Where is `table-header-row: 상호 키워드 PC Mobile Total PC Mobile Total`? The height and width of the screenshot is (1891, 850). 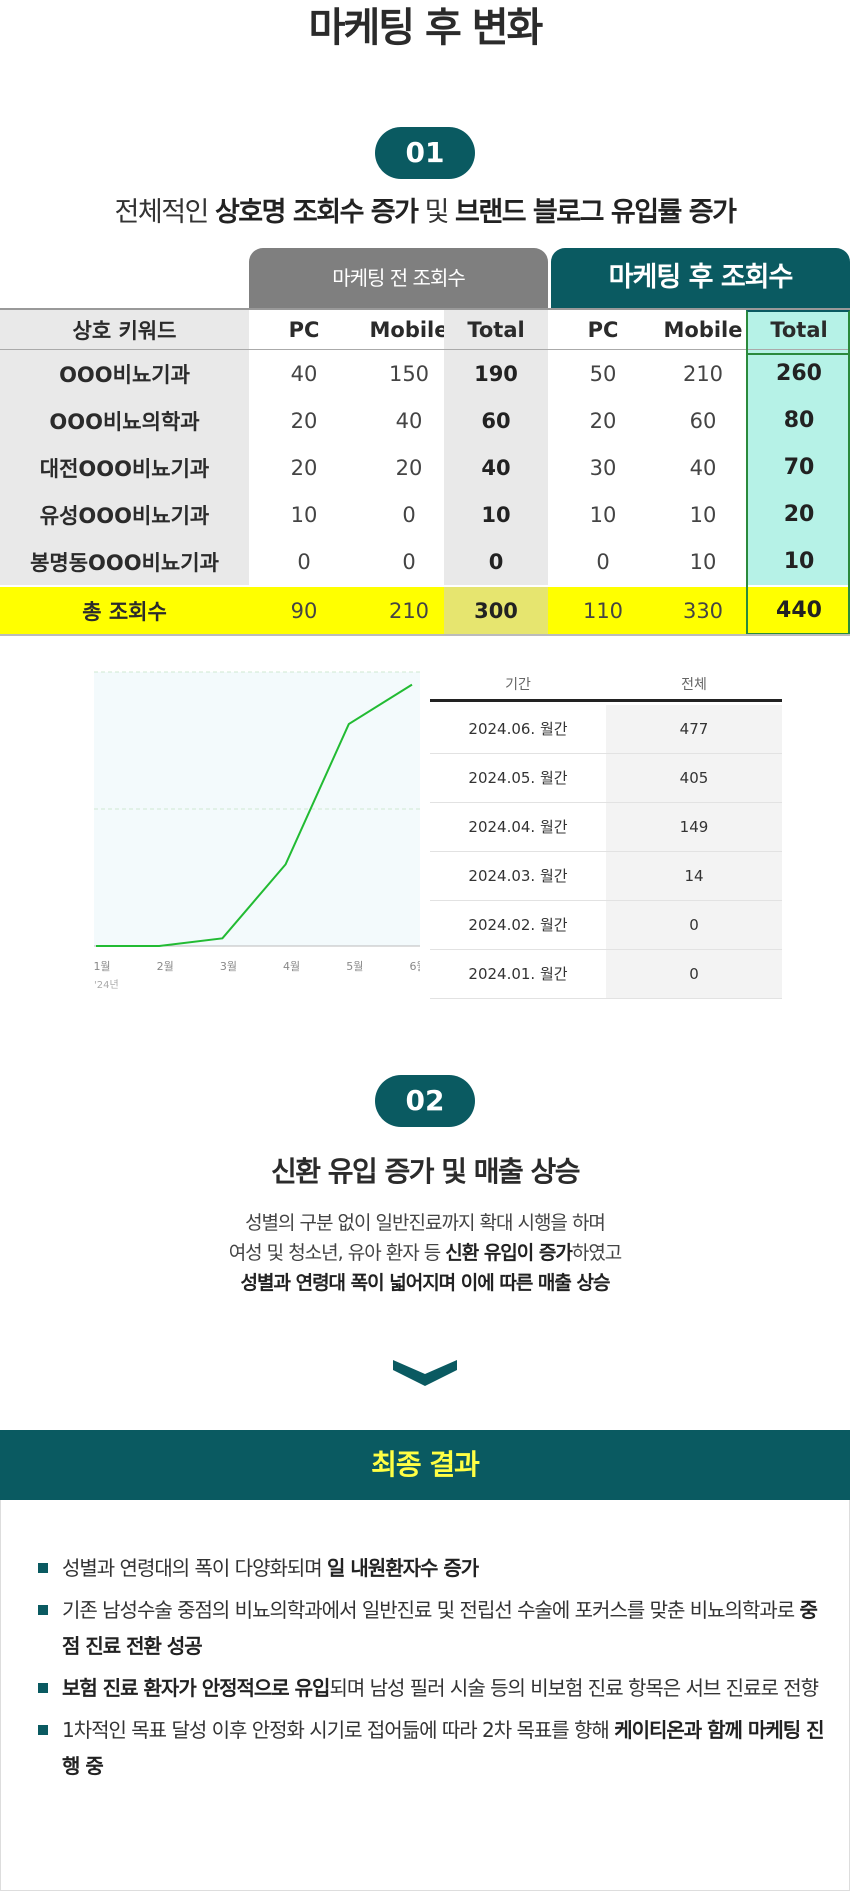
table-header-row: 상호 키워드 PC Mobile Total PC Mobile Total is located at coordinates (425, 329).